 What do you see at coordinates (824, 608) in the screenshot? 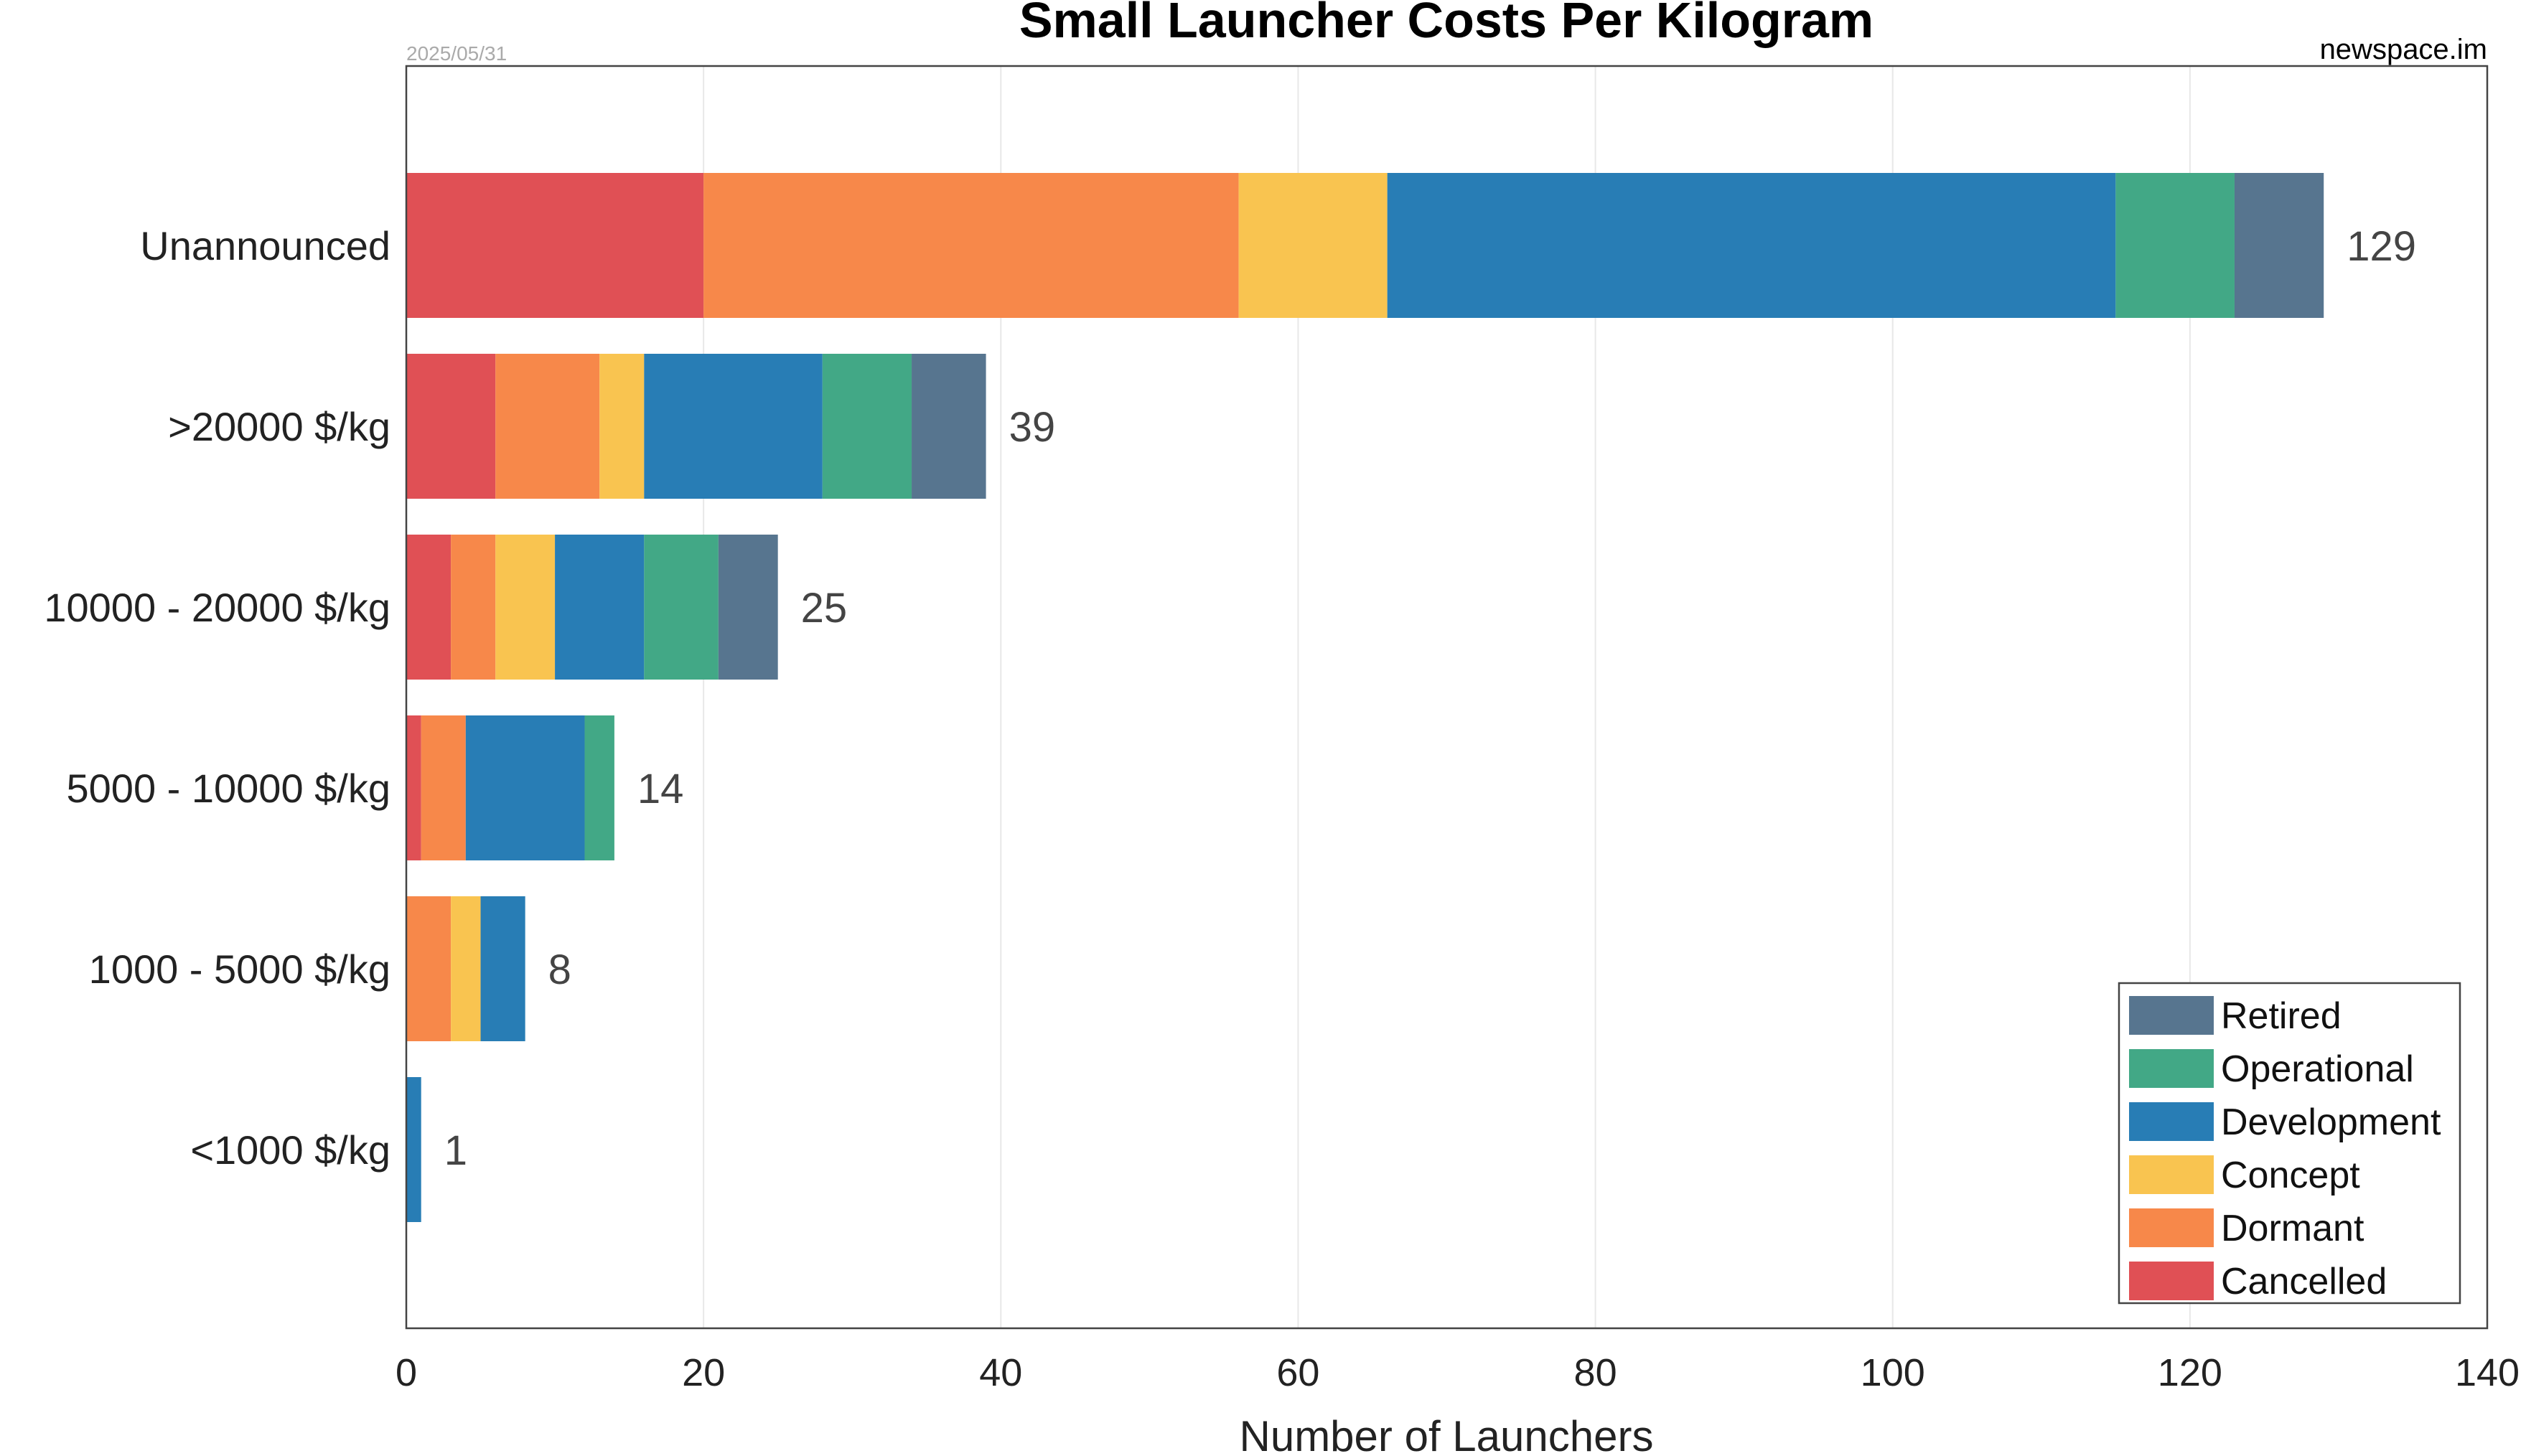
I see `bar-total-label: 25` at bounding box center [824, 608].